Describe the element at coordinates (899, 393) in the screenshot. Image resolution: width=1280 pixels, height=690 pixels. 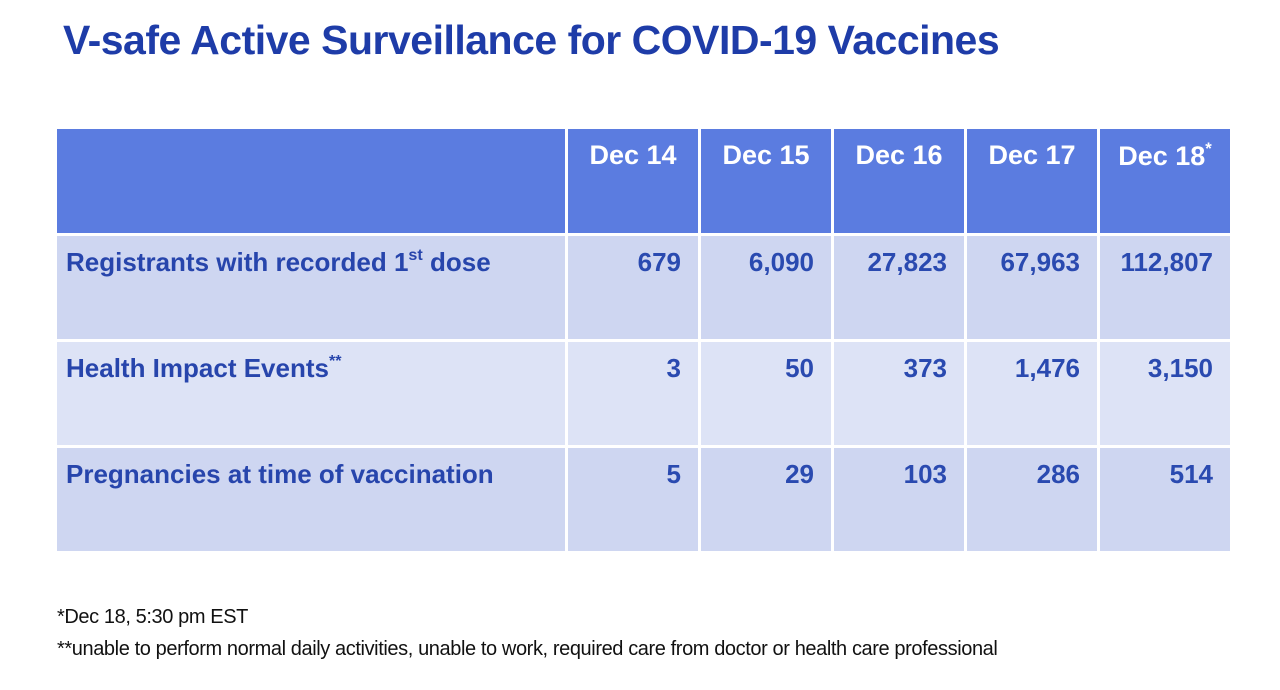
I see `table-cell: 373` at that location.